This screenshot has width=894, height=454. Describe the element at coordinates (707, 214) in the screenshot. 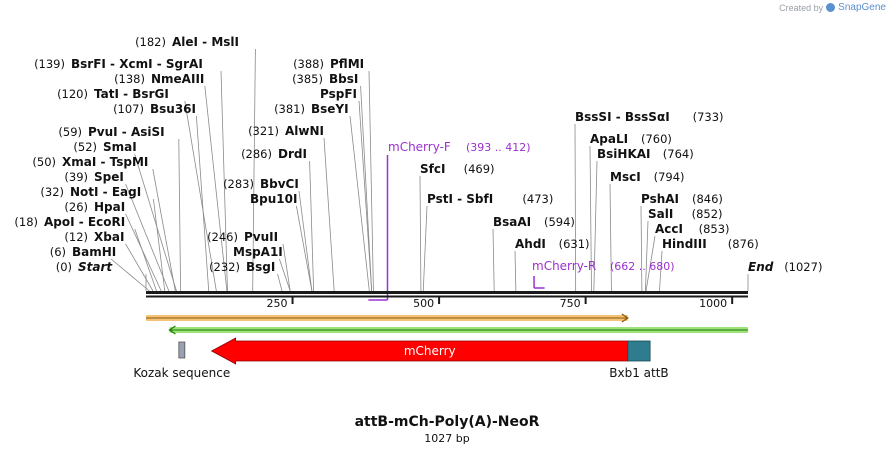

I see `enzyme-position: (852)` at that location.